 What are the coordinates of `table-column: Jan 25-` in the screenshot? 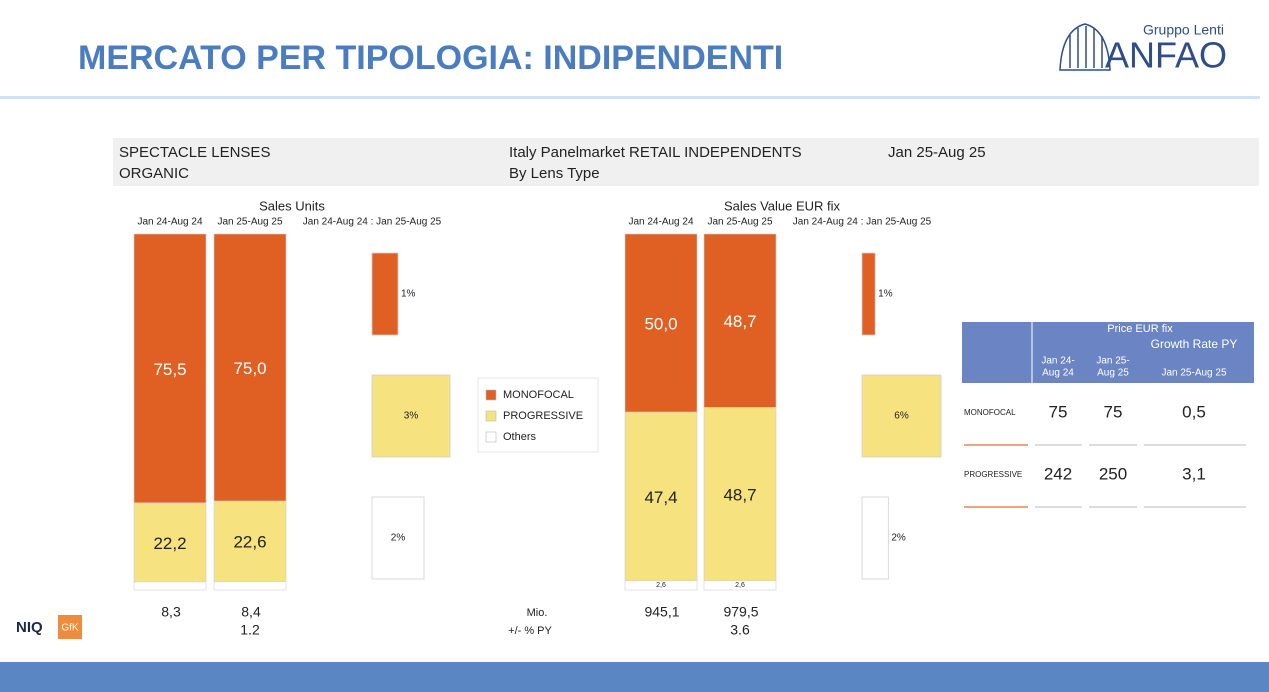 It's located at (1112, 361).